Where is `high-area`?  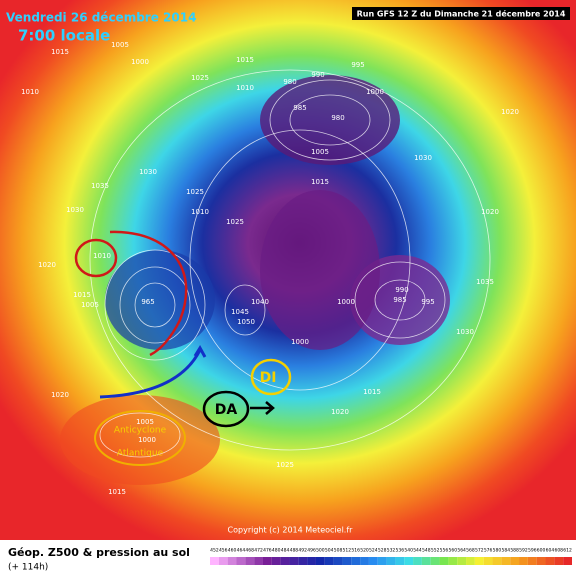
high-area is located at coordinates (140, 440).